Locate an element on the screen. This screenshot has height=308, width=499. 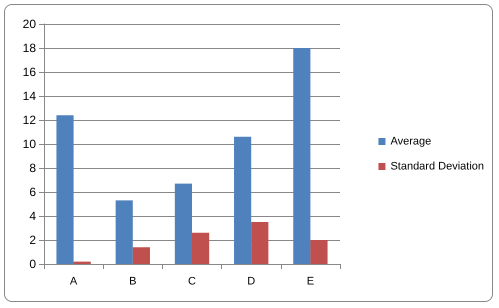
x-tick-label: D is located at coordinates (251, 282).